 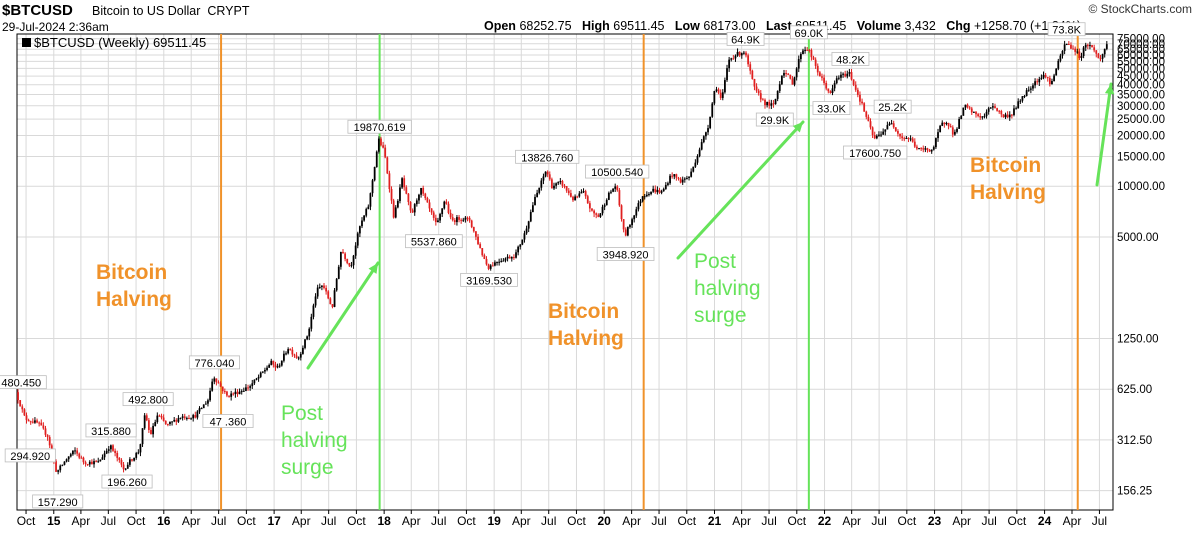 What do you see at coordinates (228, 11) in the screenshot?
I see `exchange-text: CRYPT` at bounding box center [228, 11].